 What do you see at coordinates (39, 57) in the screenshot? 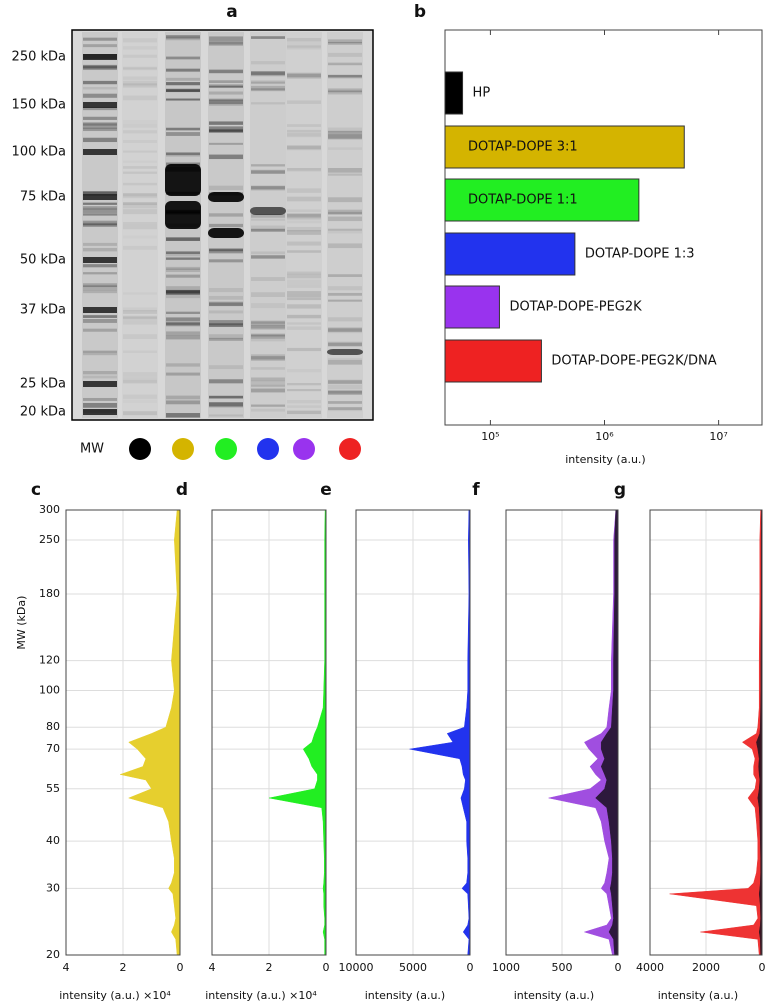
I see `marker-label: 250 kDa` at bounding box center [39, 57].